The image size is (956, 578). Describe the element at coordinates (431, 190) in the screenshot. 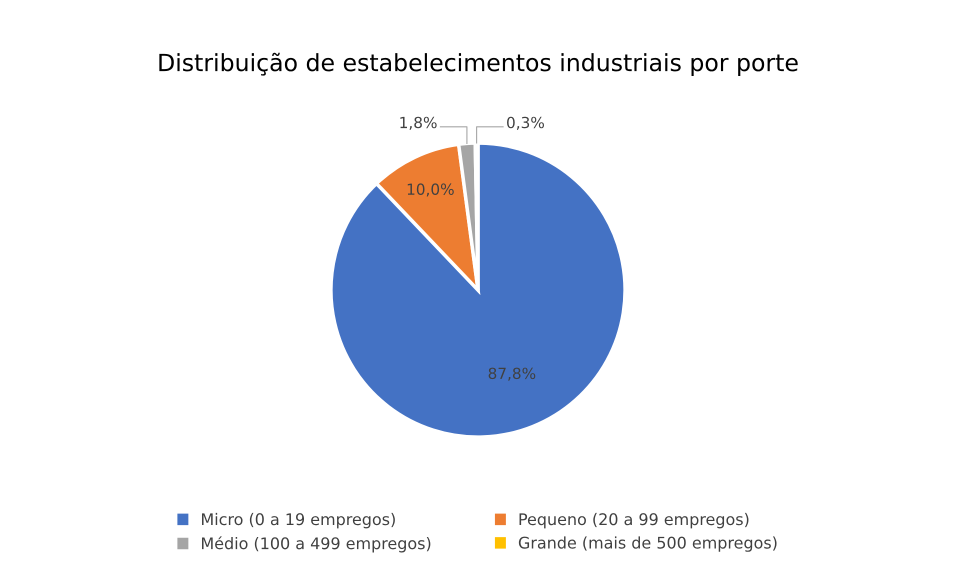

I see `data-label: 10,0%` at that location.